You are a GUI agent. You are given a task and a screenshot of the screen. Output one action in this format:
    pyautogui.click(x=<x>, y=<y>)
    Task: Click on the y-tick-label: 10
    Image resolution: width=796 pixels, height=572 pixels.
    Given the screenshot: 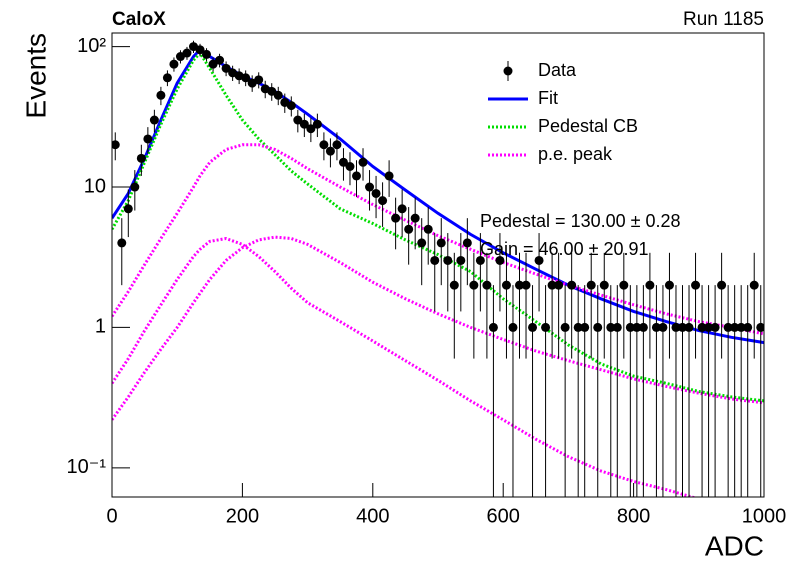 What is the action you would take?
    pyautogui.click(x=95, y=186)
    